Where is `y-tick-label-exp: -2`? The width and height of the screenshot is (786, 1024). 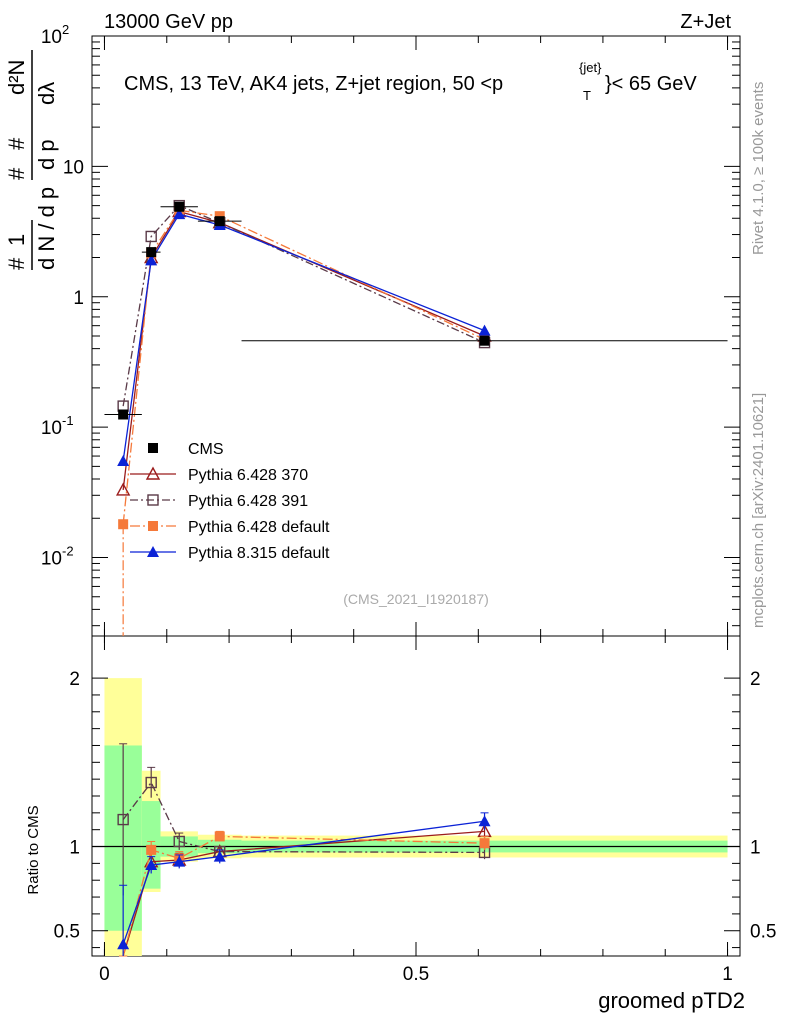 y-tick-label-exp: -2 is located at coordinates (68, 551).